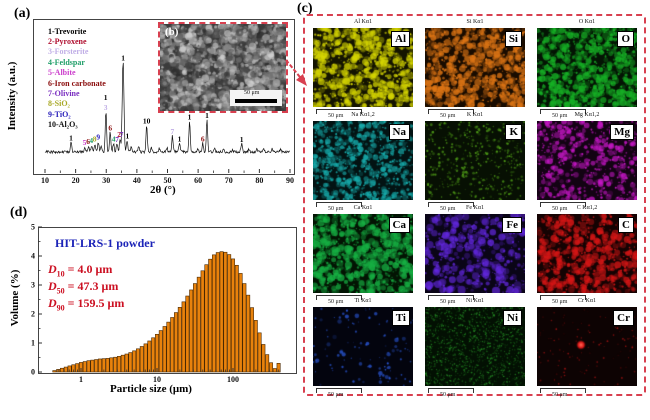 The image size is (650, 420). I want to click on xrd-legend-item: 1-Trevorite, so click(67, 31).